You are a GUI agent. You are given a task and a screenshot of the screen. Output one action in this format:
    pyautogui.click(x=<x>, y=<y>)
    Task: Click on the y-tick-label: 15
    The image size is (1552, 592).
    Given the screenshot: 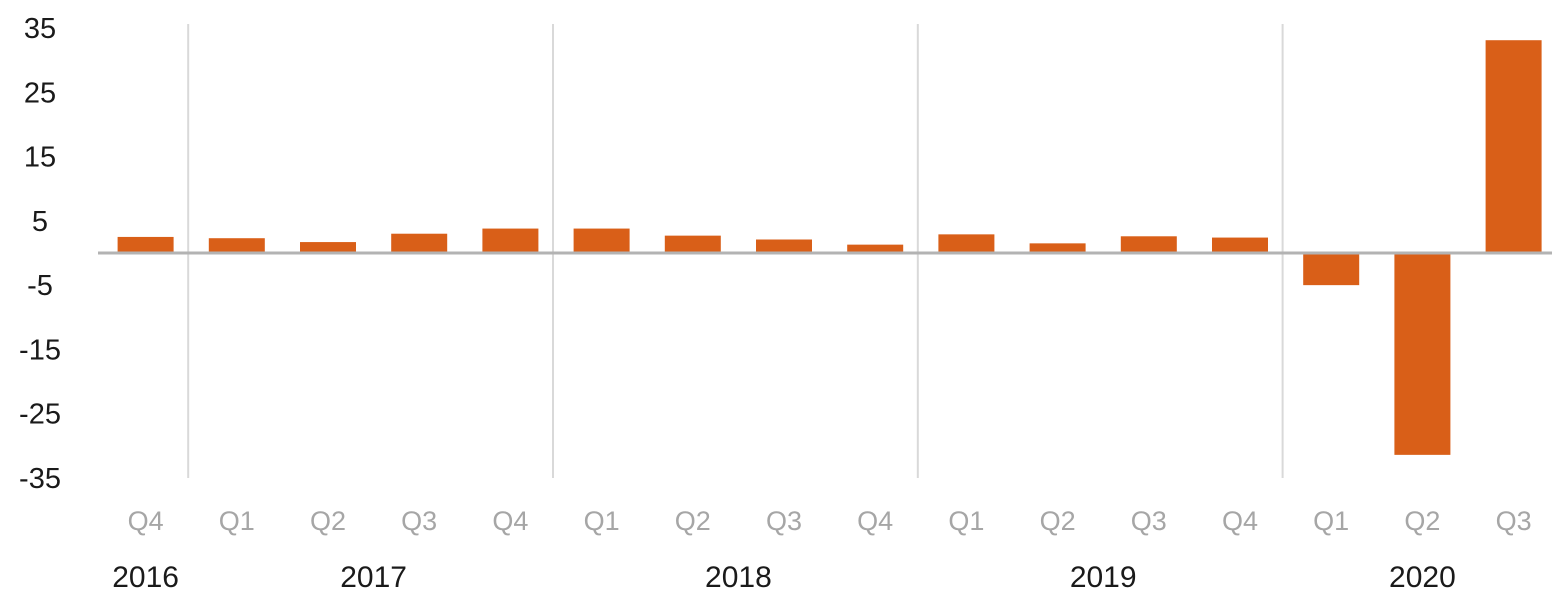 What is the action you would take?
    pyautogui.click(x=40, y=158)
    